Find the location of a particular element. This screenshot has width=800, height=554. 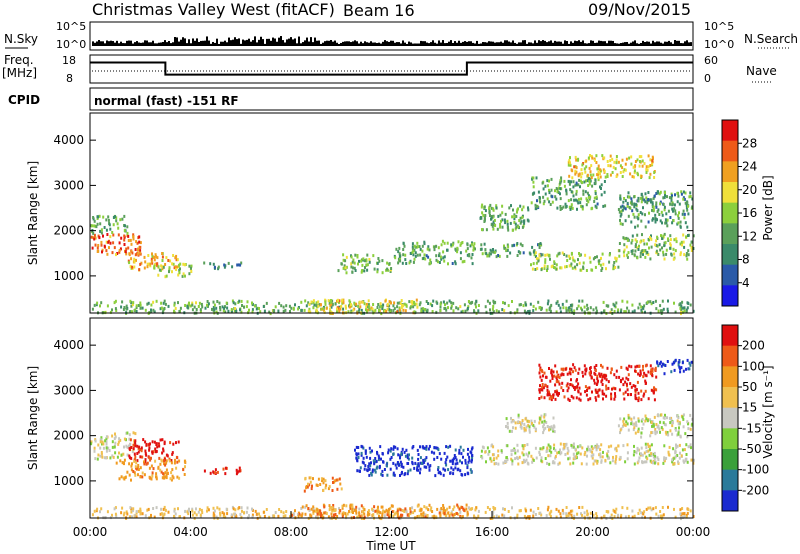

y-tick-label: 1000 is located at coordinates (68, 276).